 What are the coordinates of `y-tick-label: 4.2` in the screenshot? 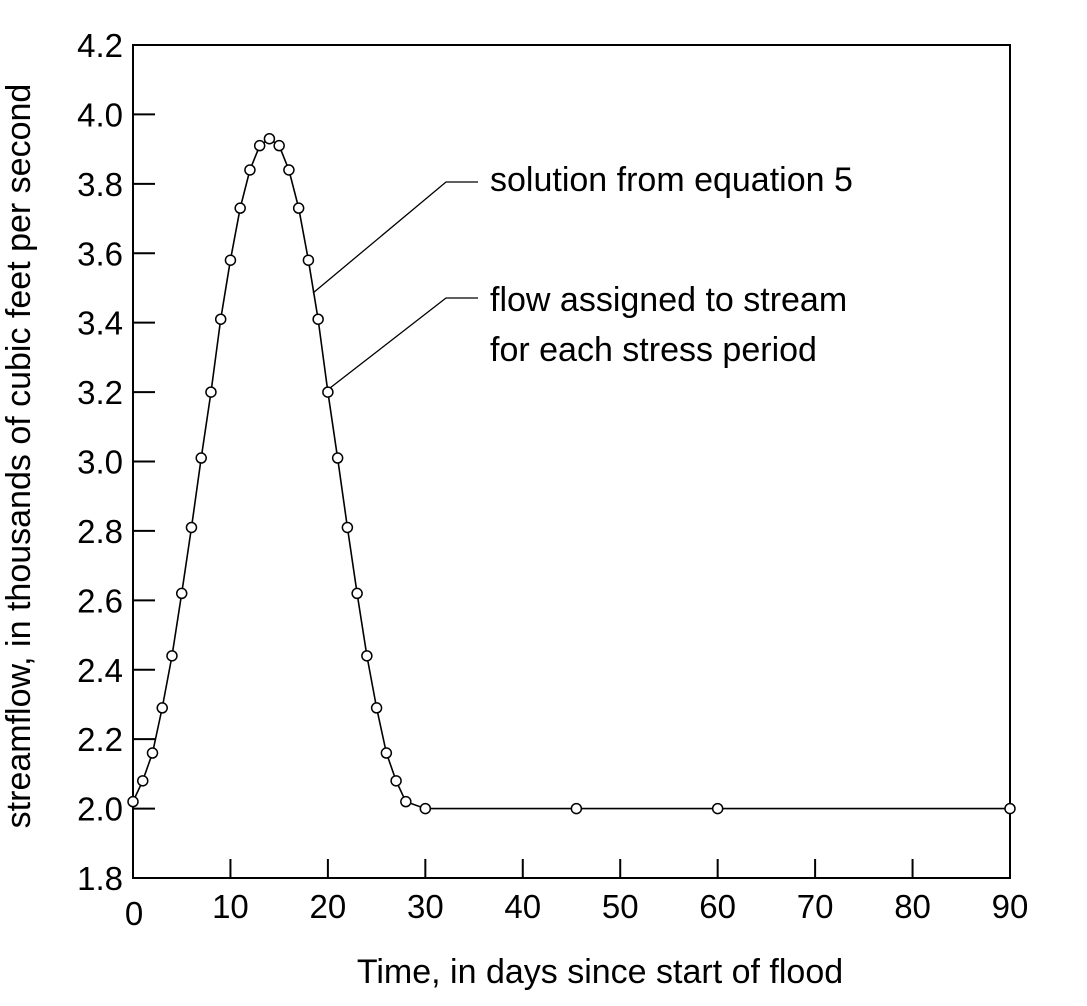 It's located at (100, 45).